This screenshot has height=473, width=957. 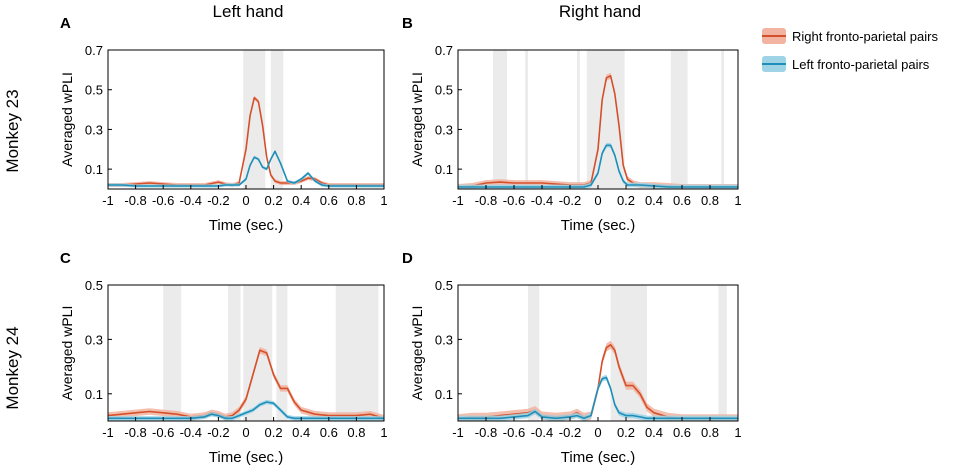 What do you see at coordinates (407, 23) in the screenshot?
I see `panel-letter: B` at bounding box center [407, 23].